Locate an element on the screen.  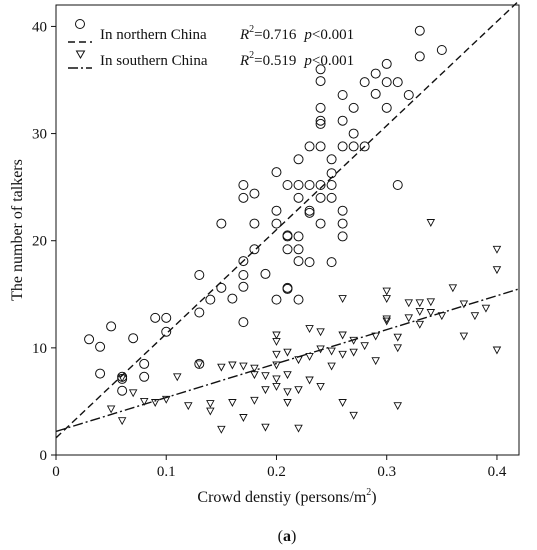
y-axis-title: The number of talkers is located at coordinates (17, 230).